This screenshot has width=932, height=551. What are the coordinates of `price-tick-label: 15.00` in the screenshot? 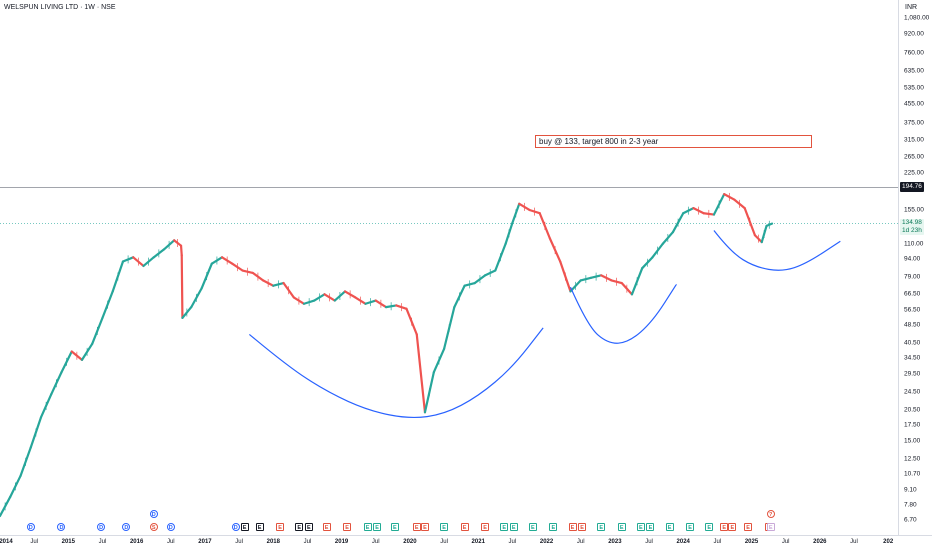 It's located at (912, 441).